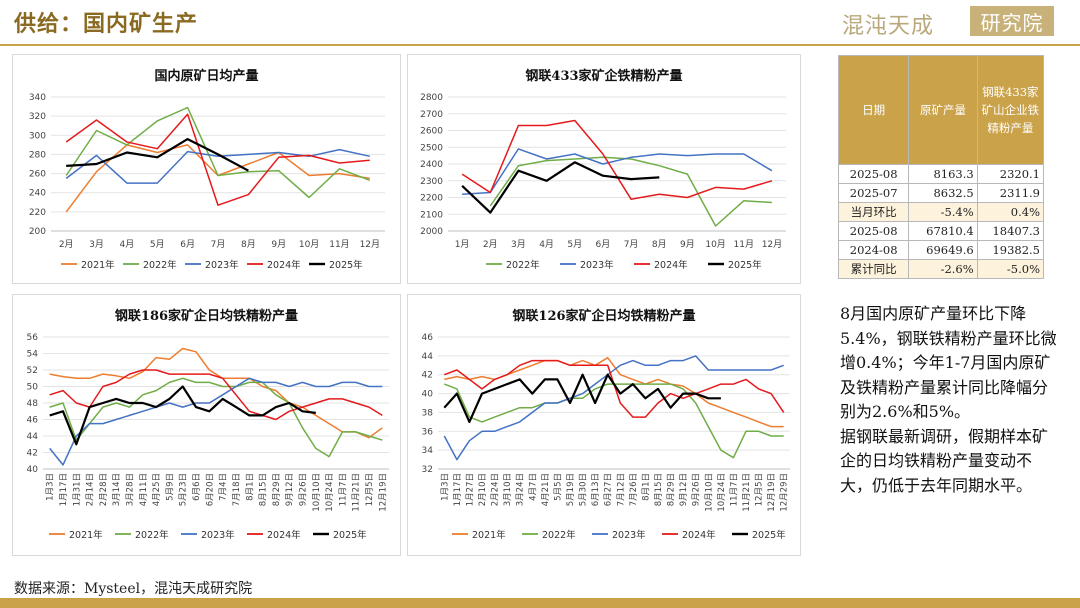  Describe the element at coordinates (431, 148) in the screenshot. I see `y-tick-label: 2500` at that location.